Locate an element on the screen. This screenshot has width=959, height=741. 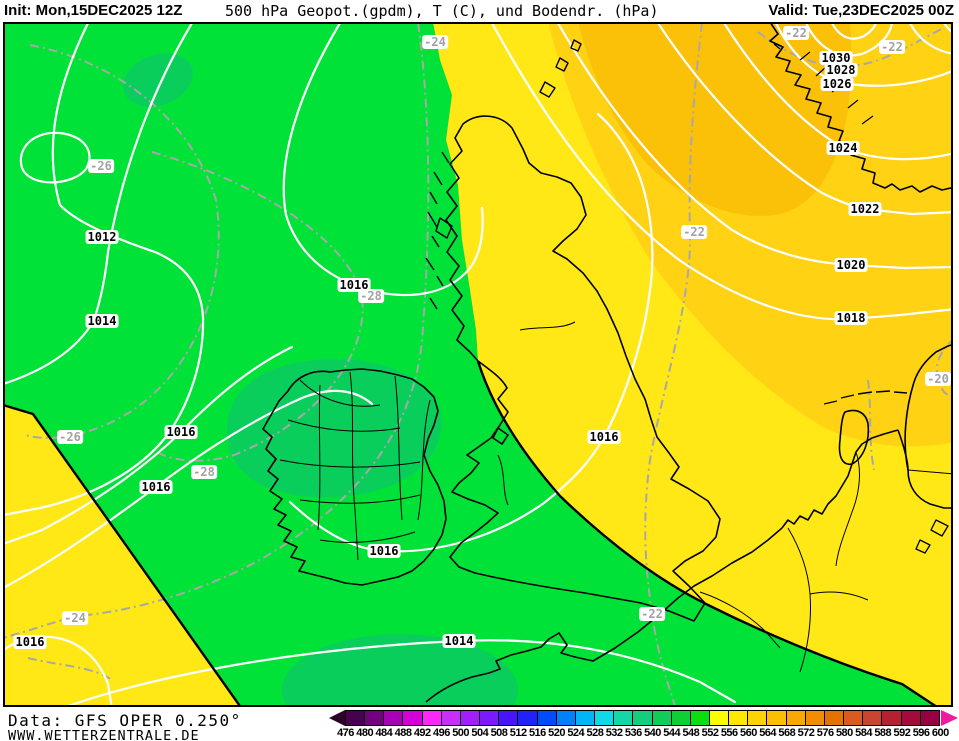
isotherm-minus26 is located at coordinates (122, 241).